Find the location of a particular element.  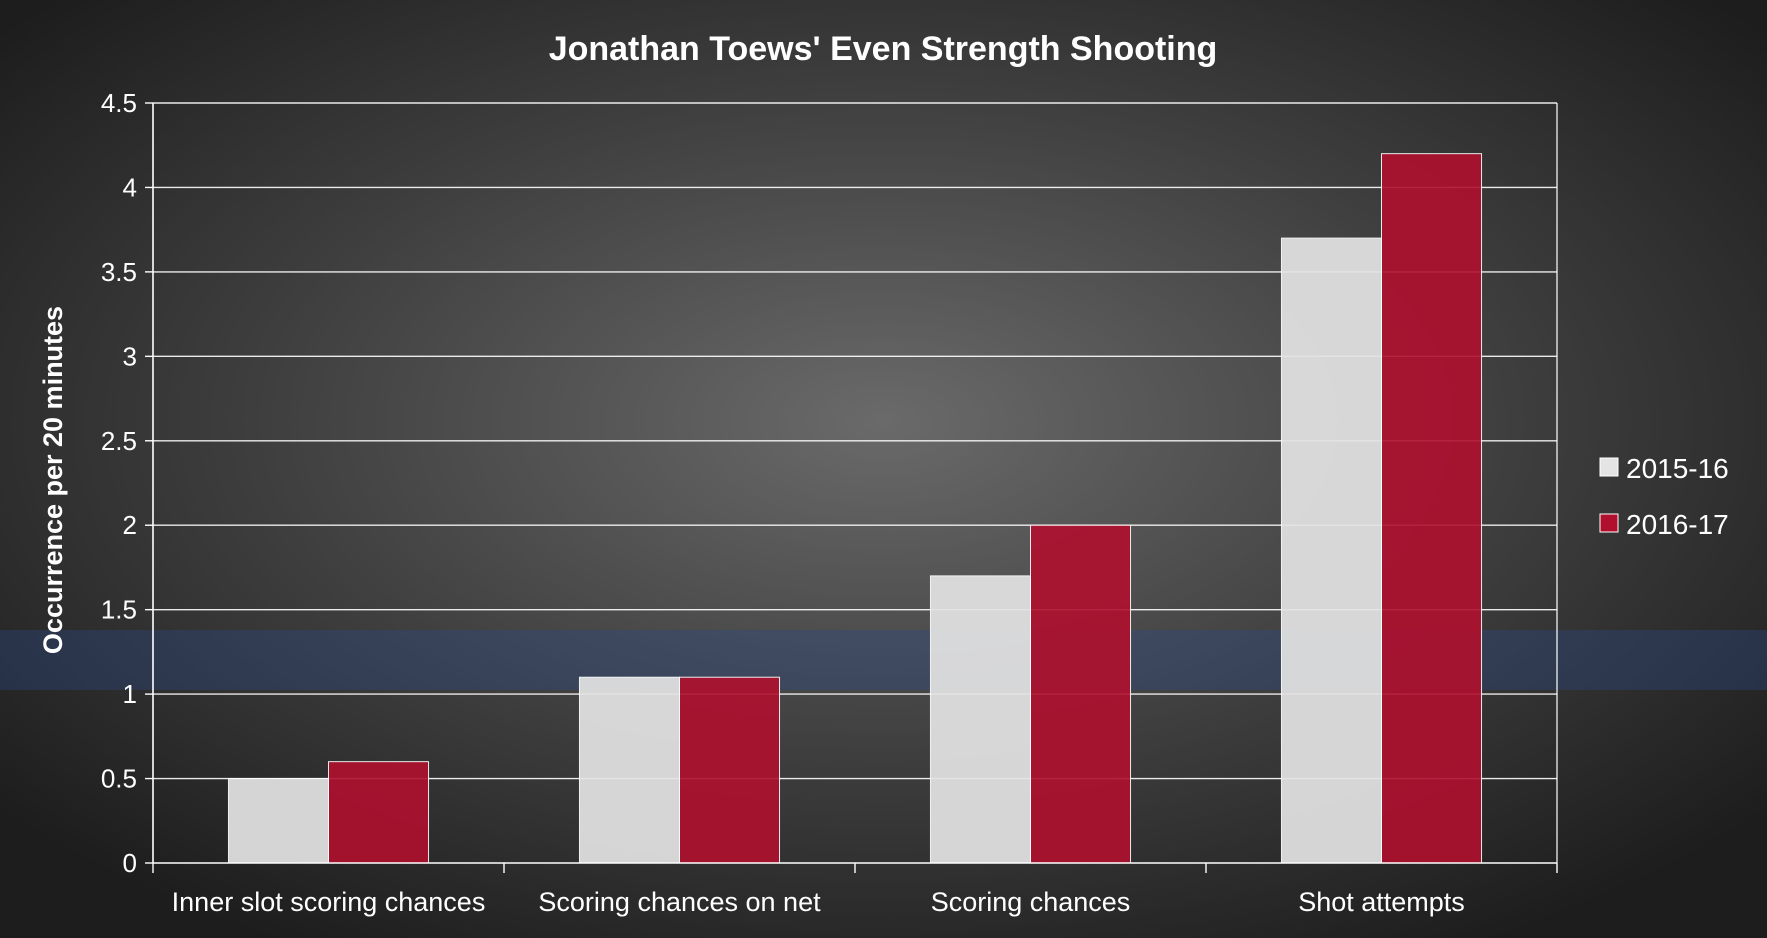

background-rink-band is located at coordinates (883, 660).